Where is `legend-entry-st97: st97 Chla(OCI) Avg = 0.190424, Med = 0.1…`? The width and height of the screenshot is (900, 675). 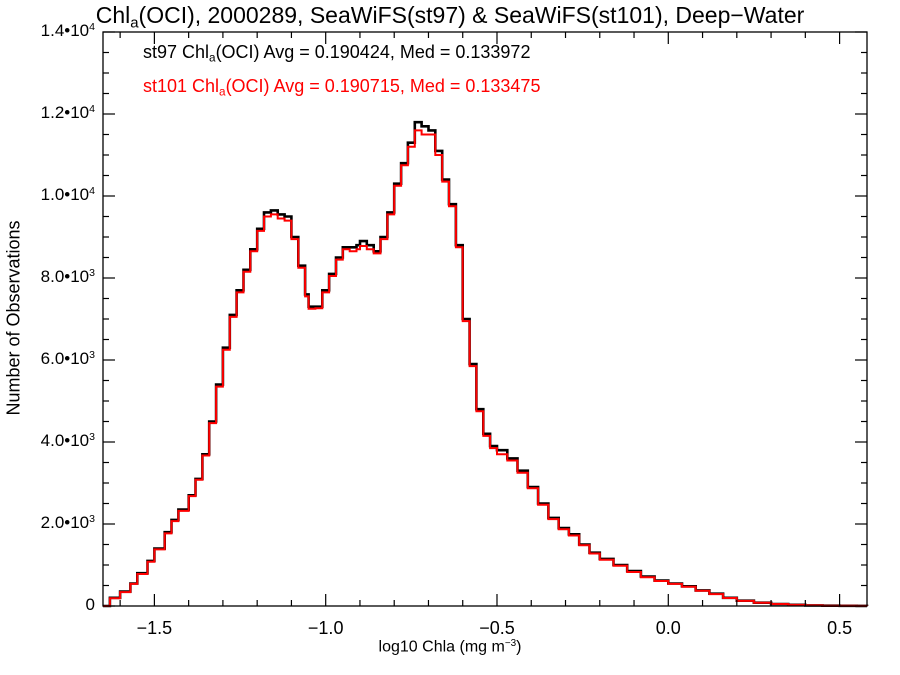 legend-entry-st97: st97 Chla(OCI) Avg = 0.190424, Med = 0.1… is located at coordinates (336, 53).